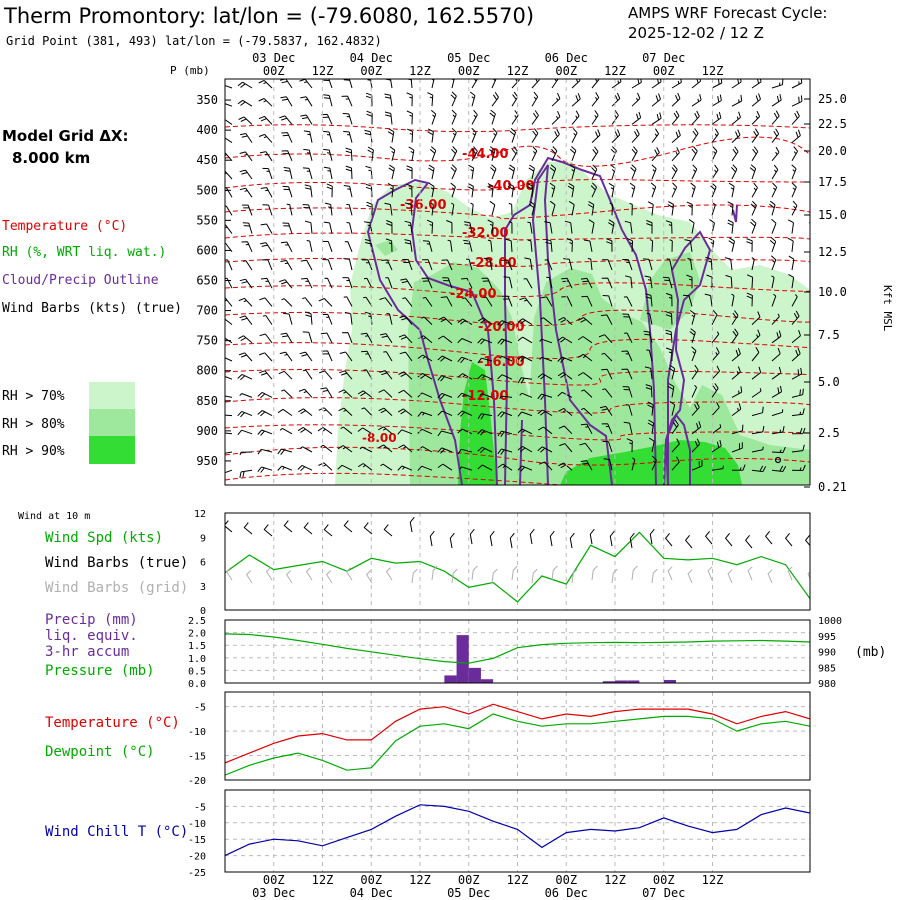  I want to click on wind-speed-label: Wind Spd (kts), so click(104, 538).